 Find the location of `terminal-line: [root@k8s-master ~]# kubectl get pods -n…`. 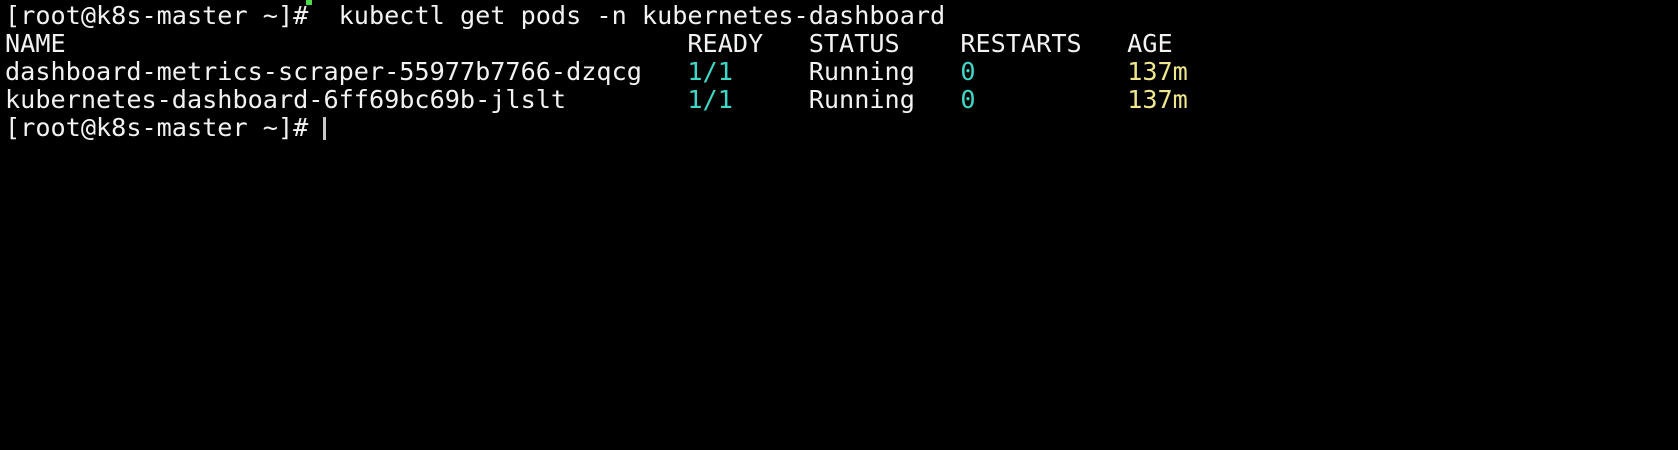

terminal-line: [root@k8s-master ~]# kubectl get pods -n… is located at coordinates (841, 16).